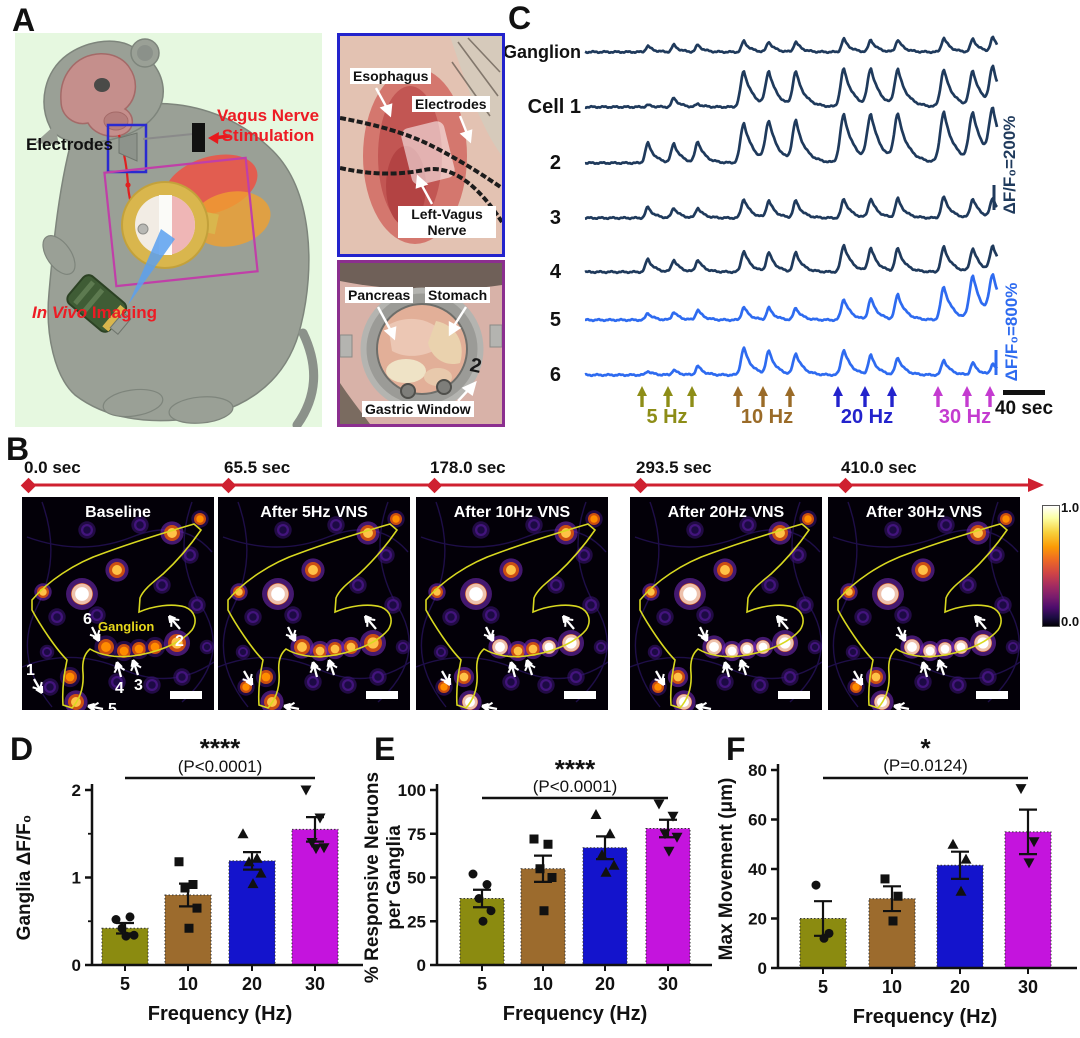 The height and width of the screenshot is (1038, 1080). Describe the element at coordinates (965, 417) in the screenshot. I see `stim-label-30hz: 30 Hz` at that location.